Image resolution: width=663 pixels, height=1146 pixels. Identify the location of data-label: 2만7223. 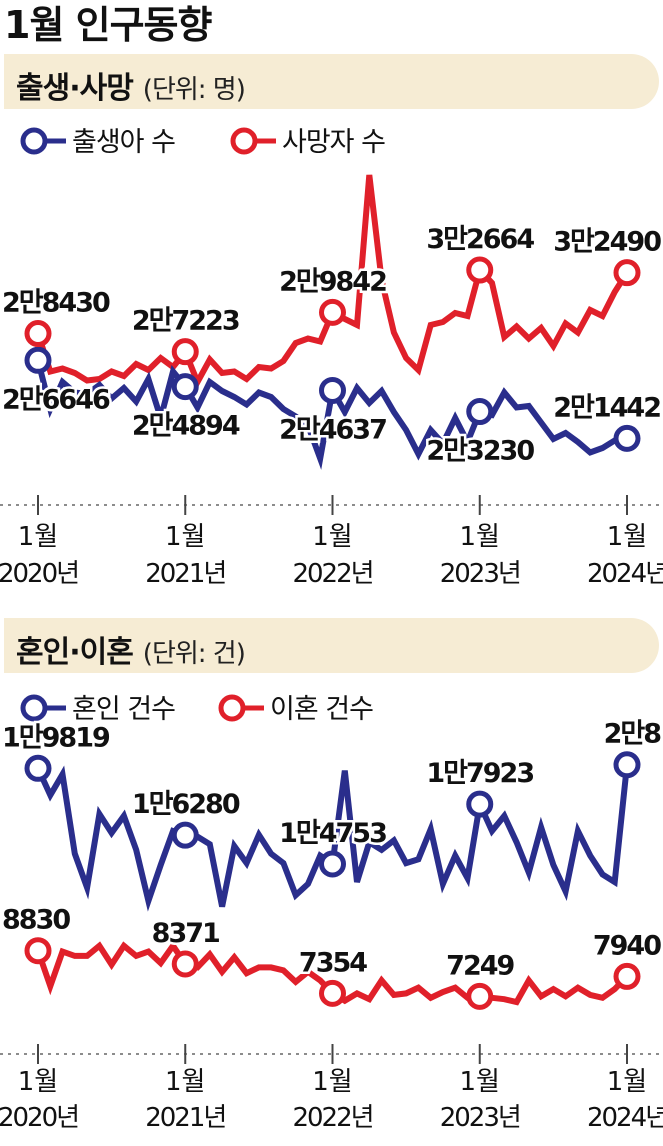
(185, 321).